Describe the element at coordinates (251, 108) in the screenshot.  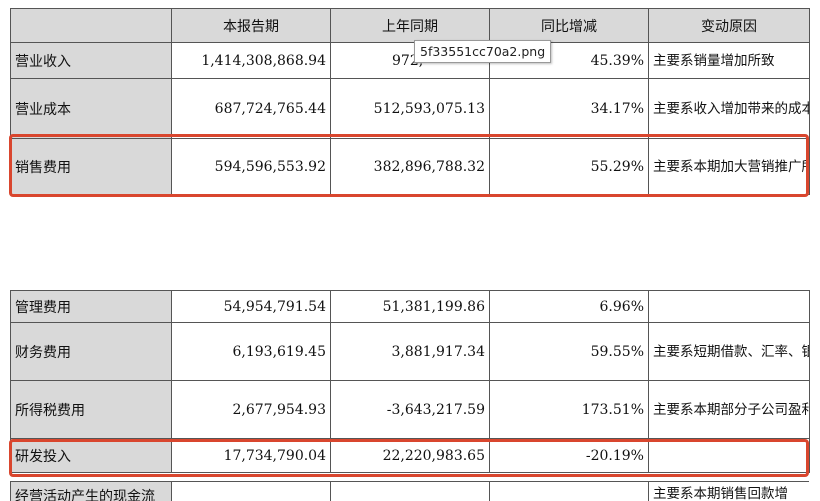
I see `current-value: 687,724,765.44` at that location.